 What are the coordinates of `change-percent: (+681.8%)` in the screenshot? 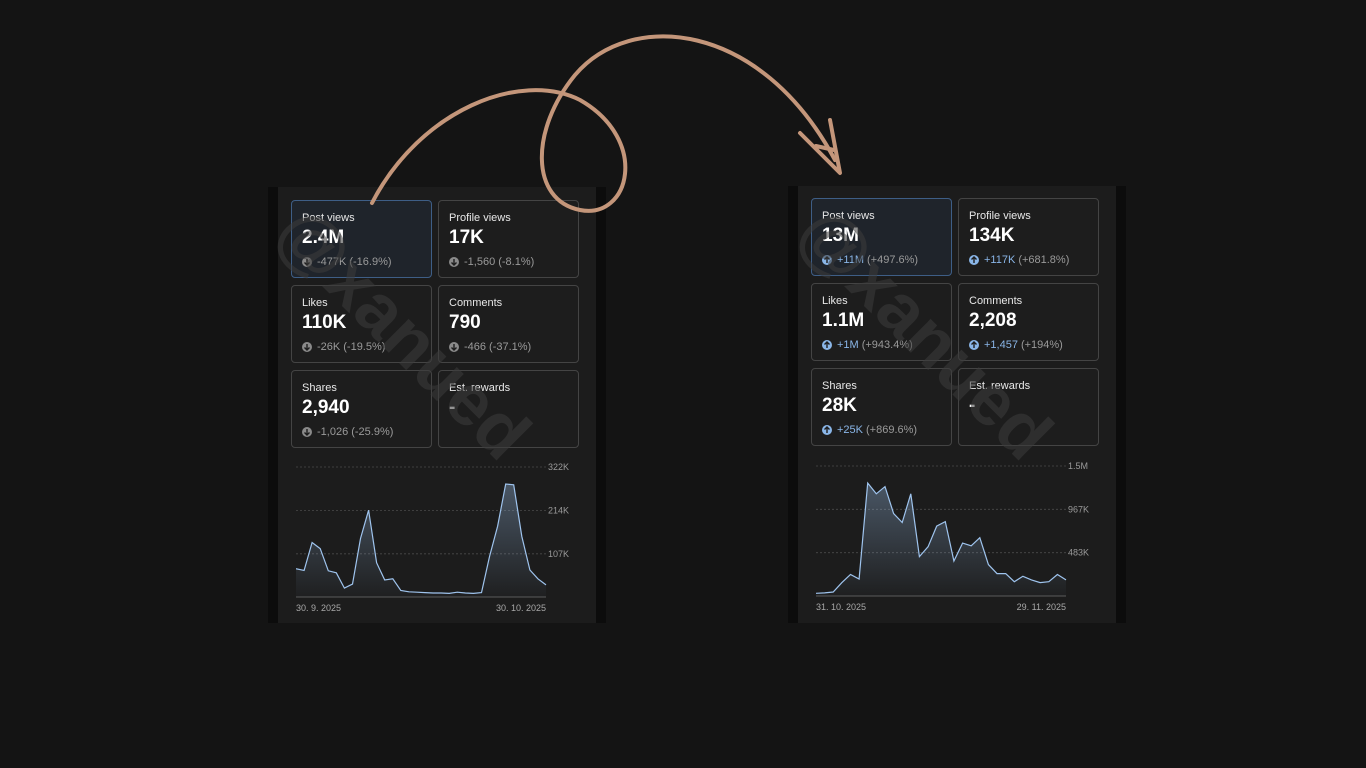 It's located at (1044, 260).